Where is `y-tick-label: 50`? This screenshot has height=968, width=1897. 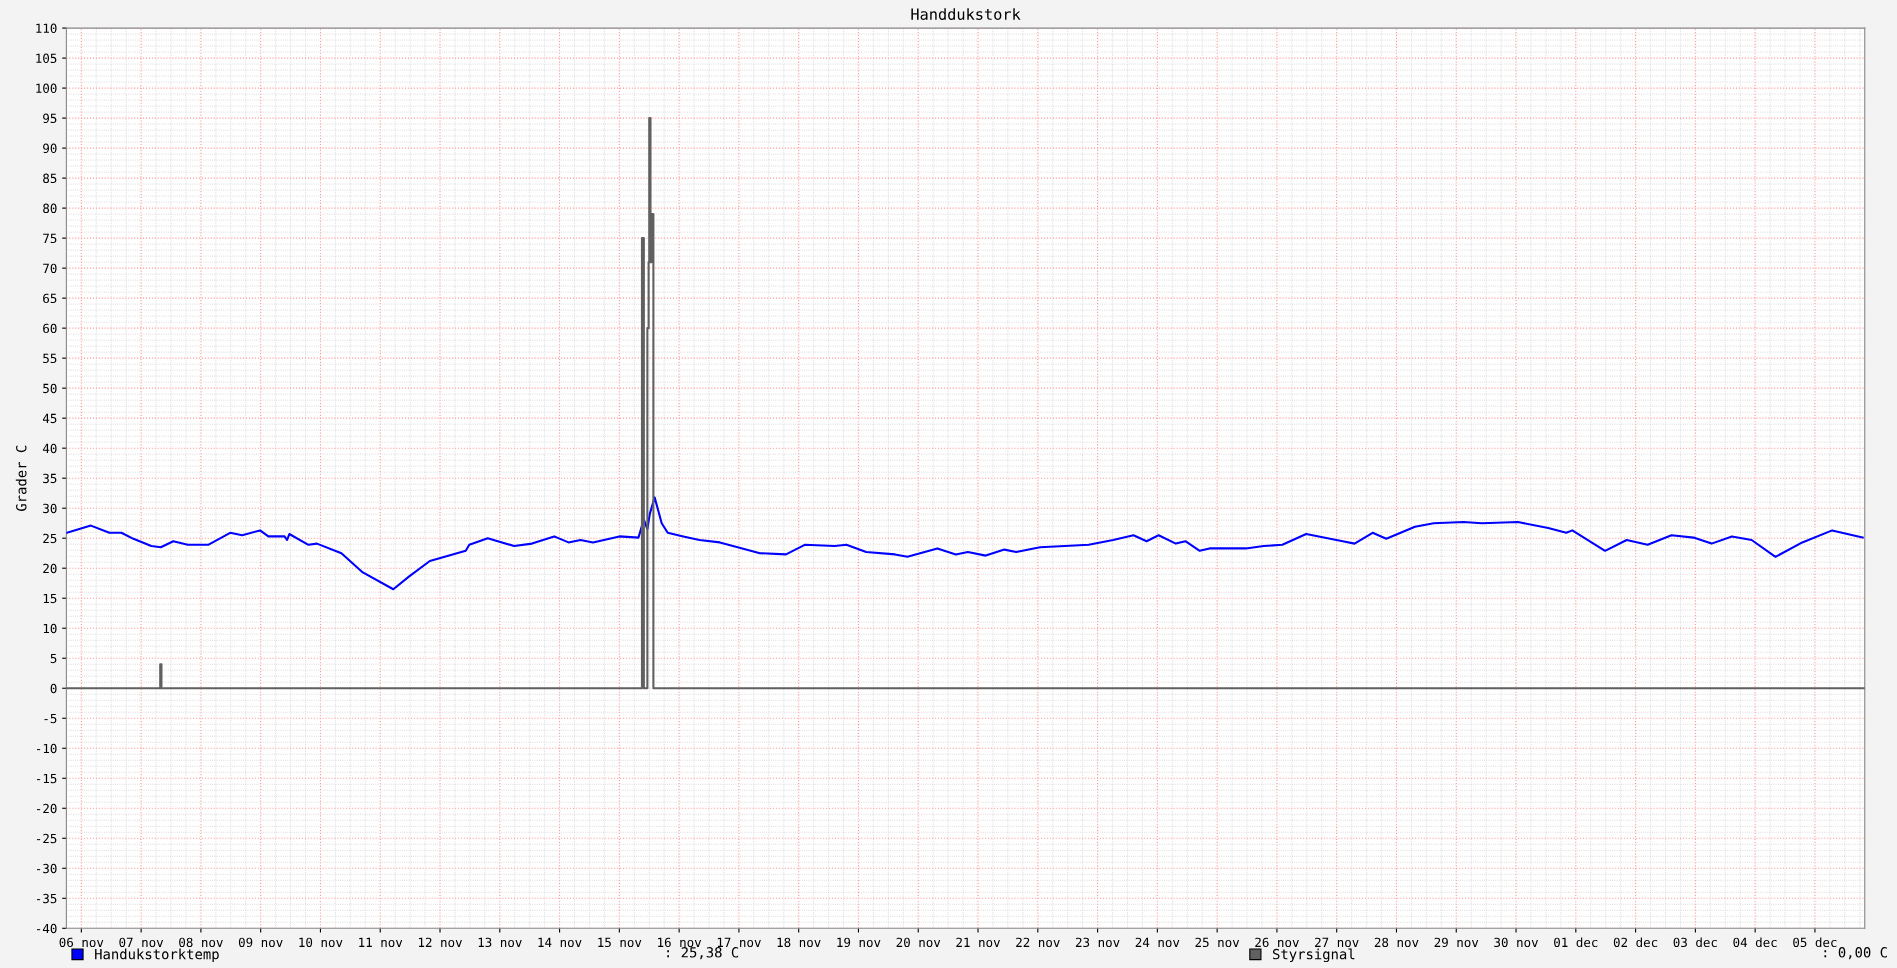 y-tick-label: 50 is located at coordinates (50, 388).